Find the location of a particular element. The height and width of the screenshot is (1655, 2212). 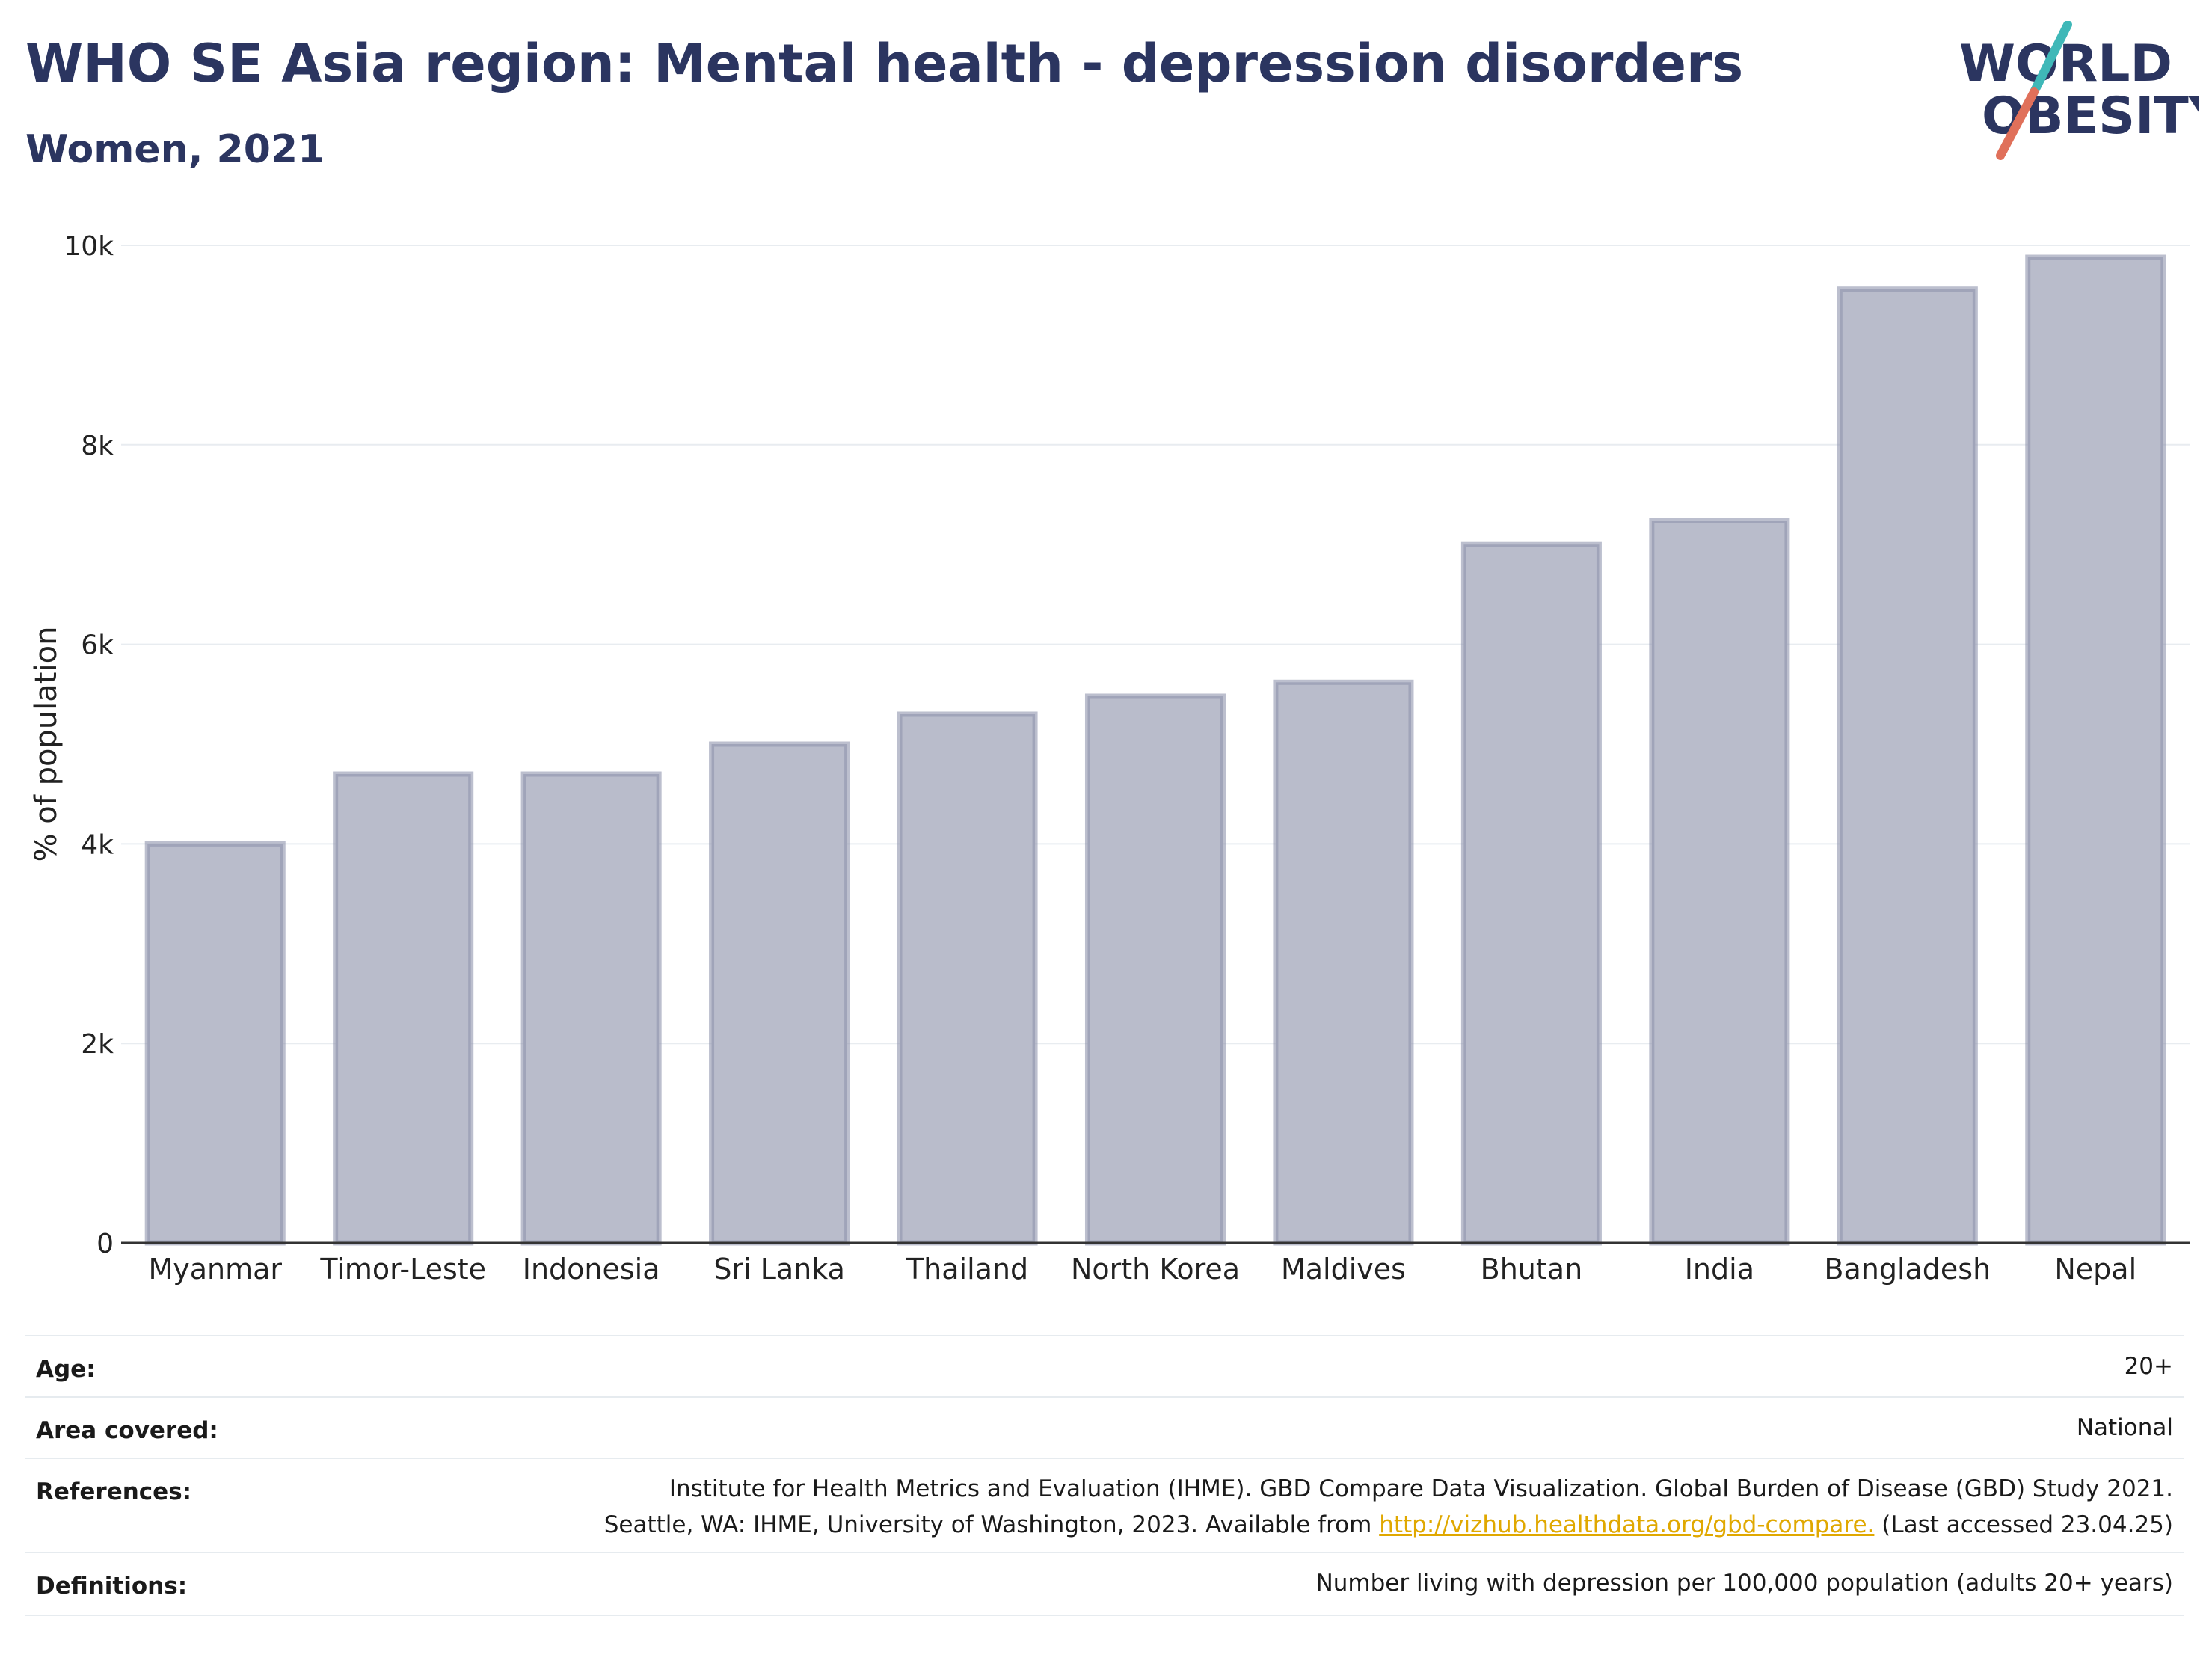

y-tick-label: 10k is located at coordinates (89, 246).